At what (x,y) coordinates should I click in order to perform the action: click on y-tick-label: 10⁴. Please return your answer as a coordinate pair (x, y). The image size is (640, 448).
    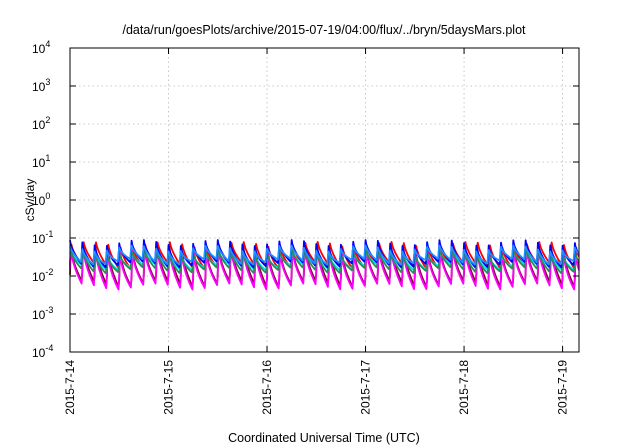
    Looking at the image, I should click on (41, 47).